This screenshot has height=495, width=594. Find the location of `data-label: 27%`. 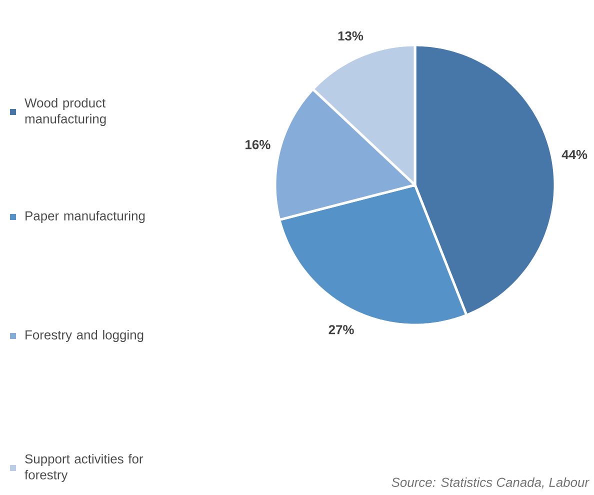

data-label: 27% is located at coordinates (341, 329).